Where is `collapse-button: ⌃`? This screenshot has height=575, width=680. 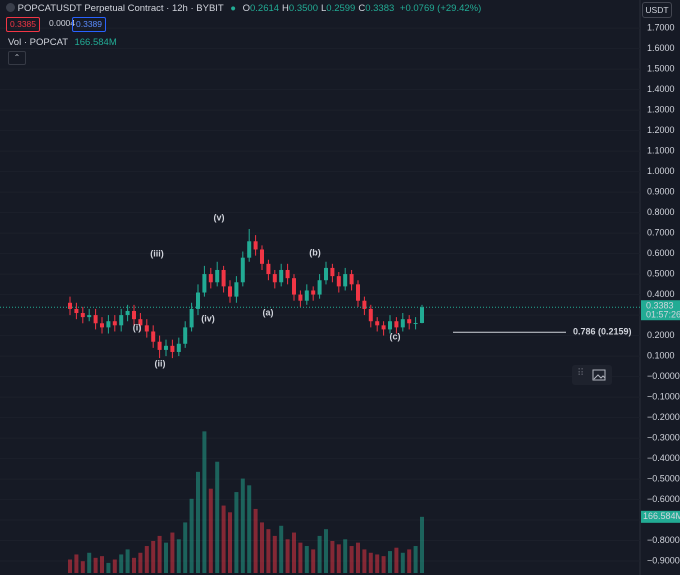 collapse-button: ⌃ is located at coordinates (17, 58).